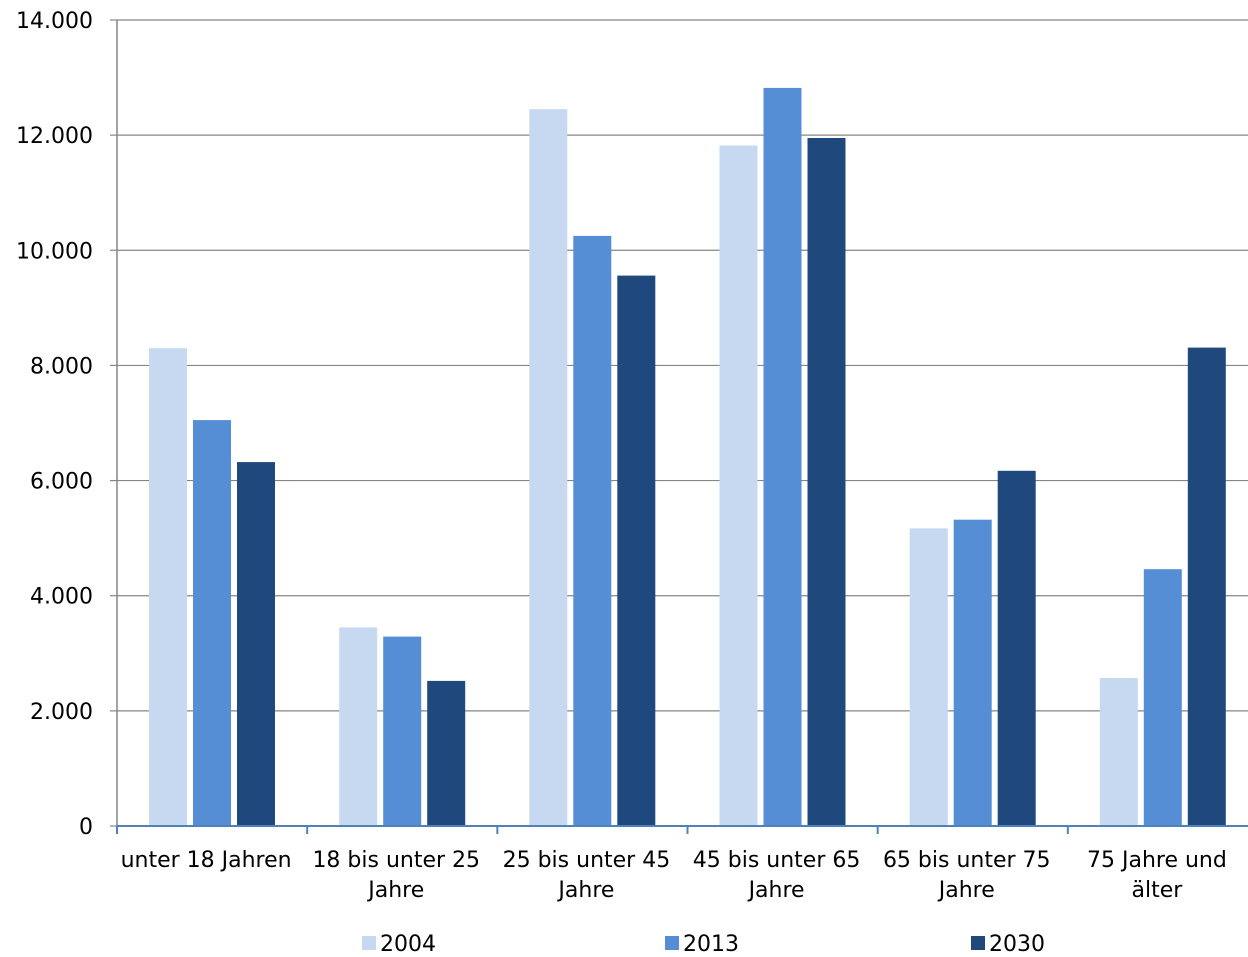 This screenshot has width=1248, height=957. What do you see at coordinates (206, 860) in the screenshot?
I see `x-tick-label: unter 18 Jahren` at bounding box center [206, 860].